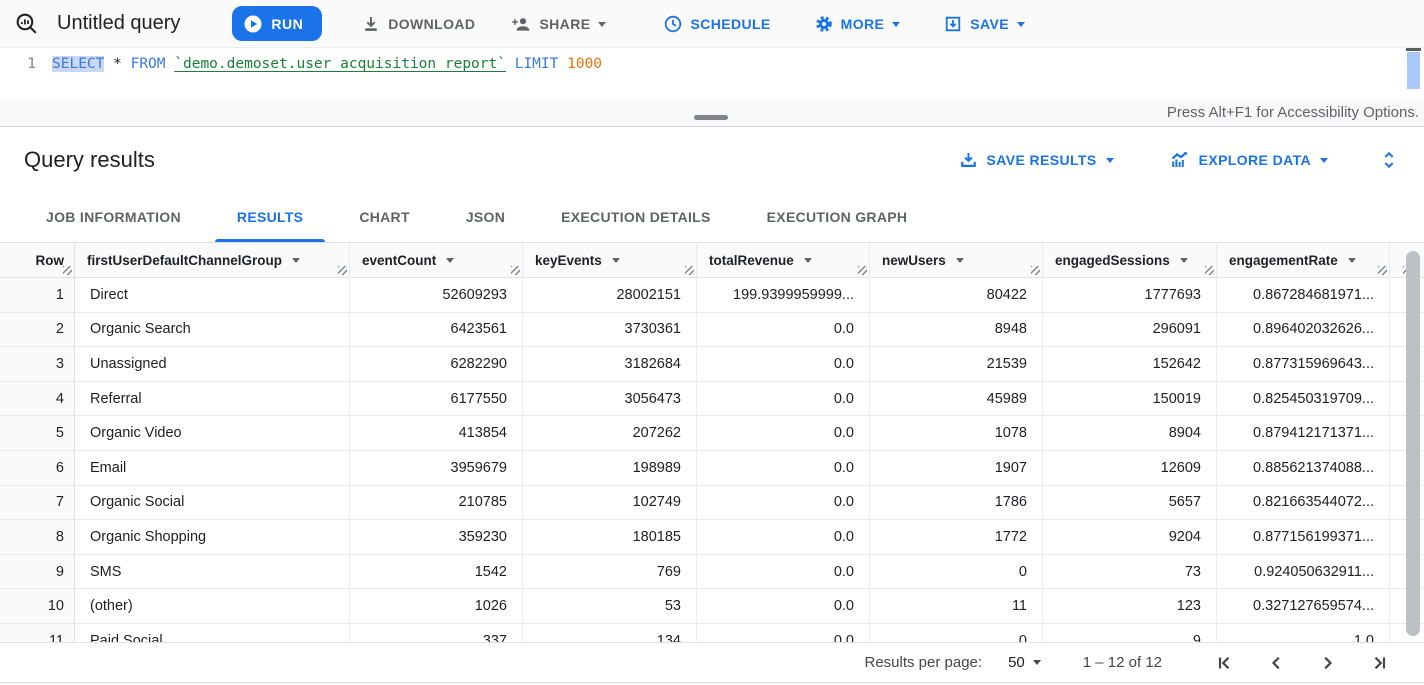 This screenshot has width=1424, height=685. Describe the element at coordinates (1224, 663) in the screenshot. I see `first-page-button` at that location.